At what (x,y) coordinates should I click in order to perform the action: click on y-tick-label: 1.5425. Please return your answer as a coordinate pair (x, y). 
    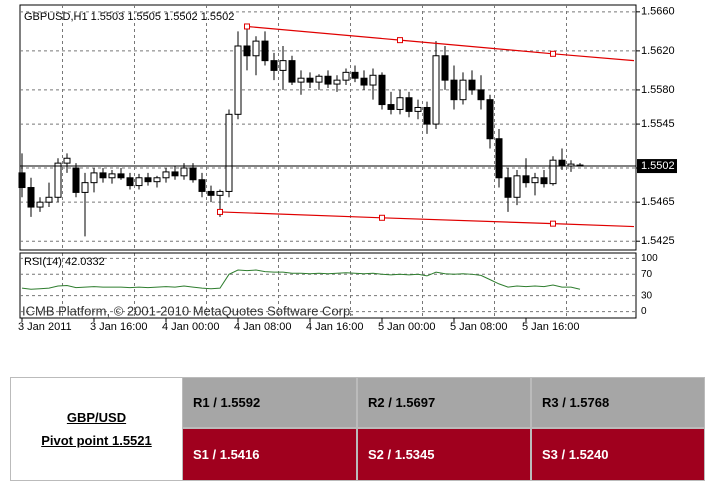
    Looking at the image, I should click on (658, 241).